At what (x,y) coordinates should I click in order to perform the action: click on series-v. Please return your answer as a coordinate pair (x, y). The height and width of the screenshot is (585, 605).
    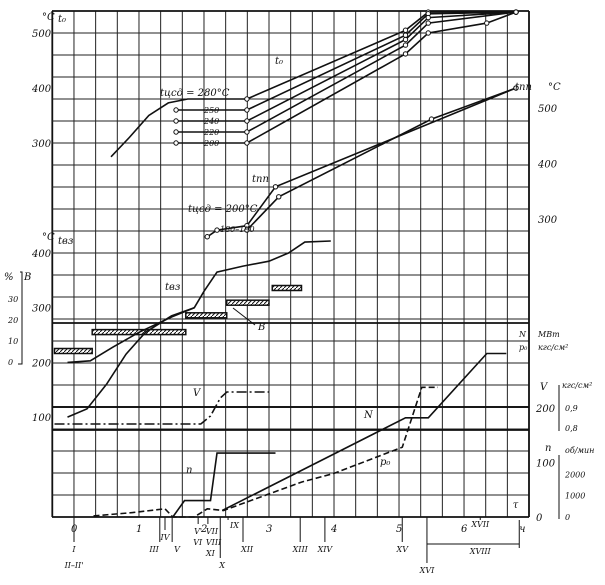
    Looking at the image, I should click on (161, 408).